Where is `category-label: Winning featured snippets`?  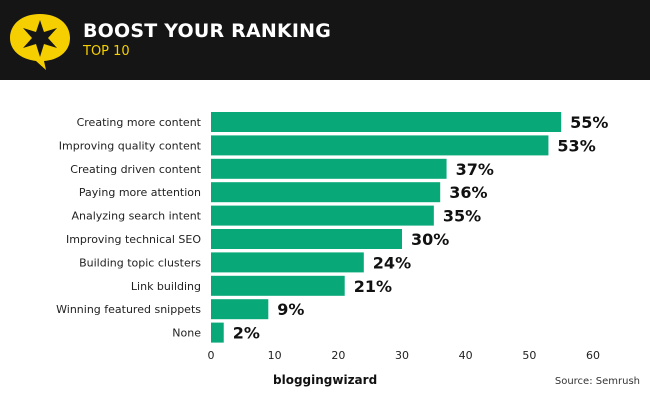 category-label: Winning featured snippets is located at coordinates (128, 309).